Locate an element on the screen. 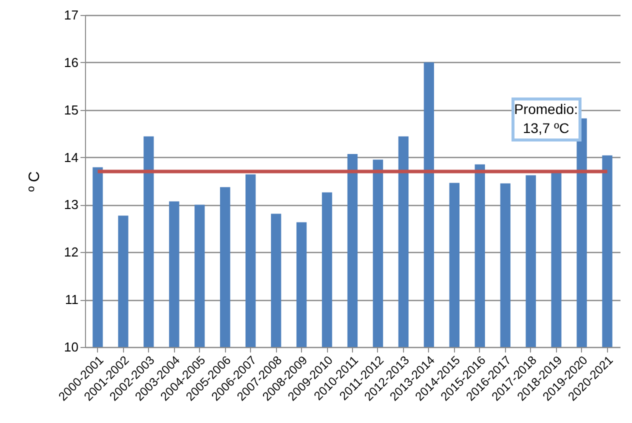 The image size is (632, 423). y-tick-label: 16 is located at coordinates (71, 62).